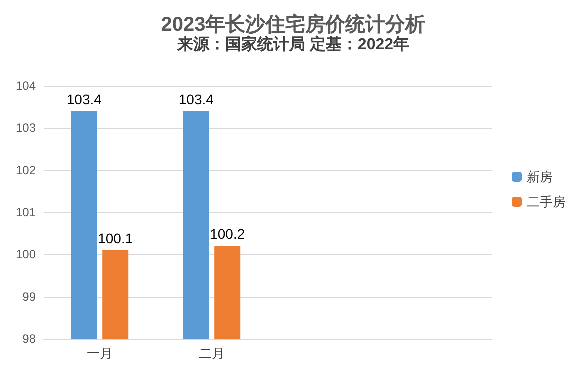 This screenshot has height=379, width=587. What do you see at coordinates (29, 297) in the screenshot?
I see `y-tick-label: 99` at bounding box center [29, 297].